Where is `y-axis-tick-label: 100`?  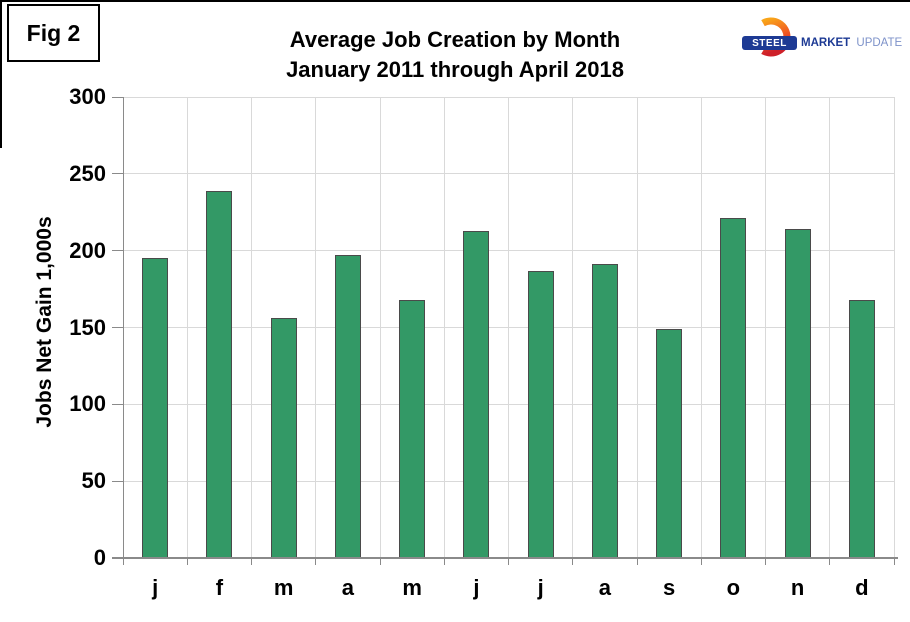 y-axis-tick-label: 100 is located at coordinates (87, 404).